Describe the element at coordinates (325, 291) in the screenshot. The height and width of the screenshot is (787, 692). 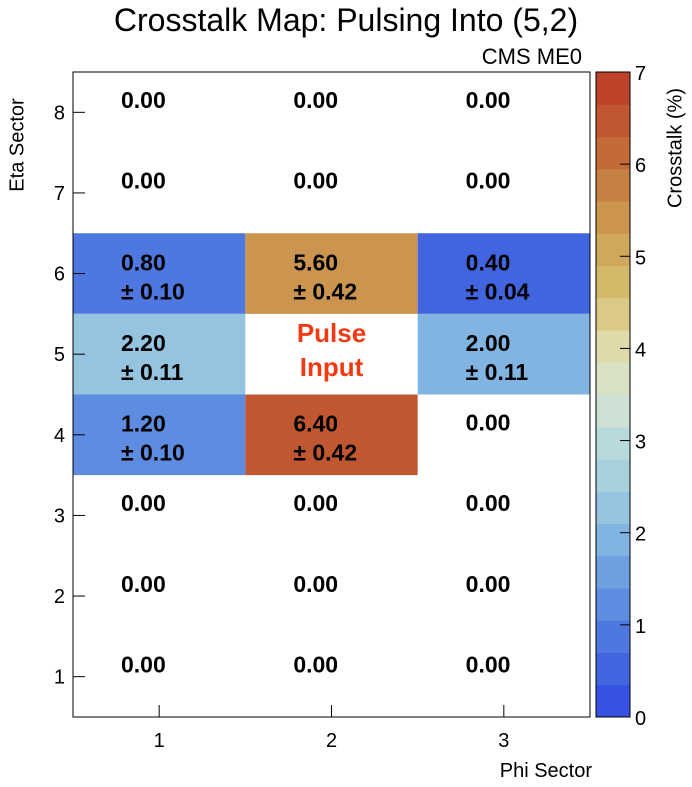
I see `cell-error-2-6: ± 0.42` at that location.